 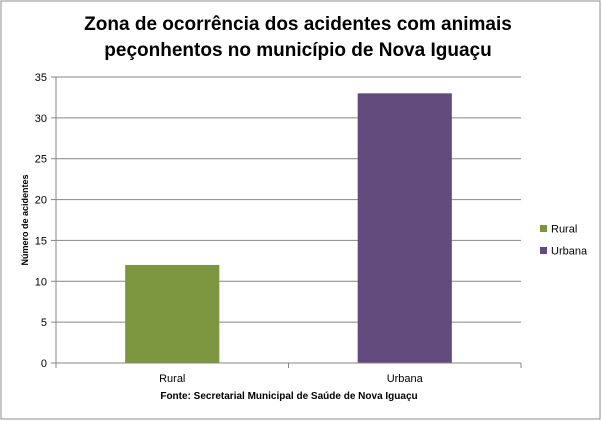 I want to click on legend: Rural Urbana, so click(x=564, y=241).